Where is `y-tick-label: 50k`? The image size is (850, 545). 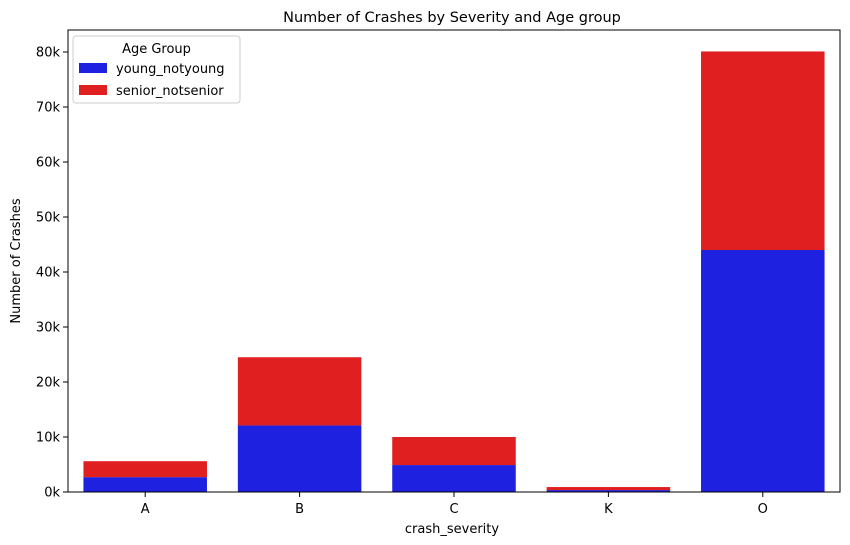
y-tick-label: 50k is located at coordinates (48, 218).